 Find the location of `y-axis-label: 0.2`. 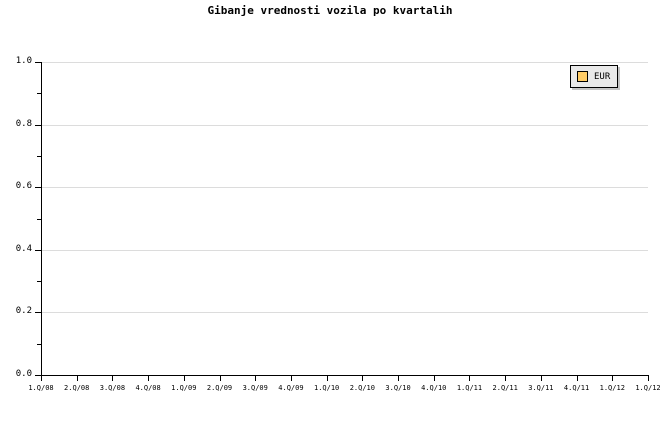

y-axis-label: 0.2 is located at coordinates (23, 311).